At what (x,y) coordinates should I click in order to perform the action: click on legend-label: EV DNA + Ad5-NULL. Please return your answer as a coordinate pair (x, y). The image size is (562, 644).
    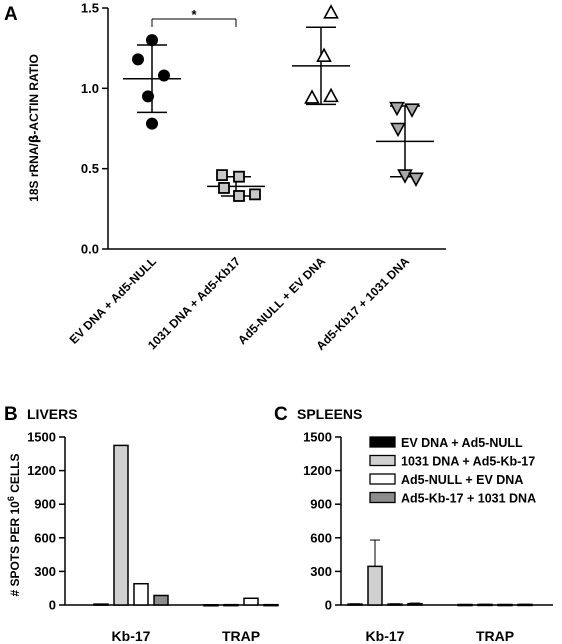
    Looking at the image, I should click on (462, 443).